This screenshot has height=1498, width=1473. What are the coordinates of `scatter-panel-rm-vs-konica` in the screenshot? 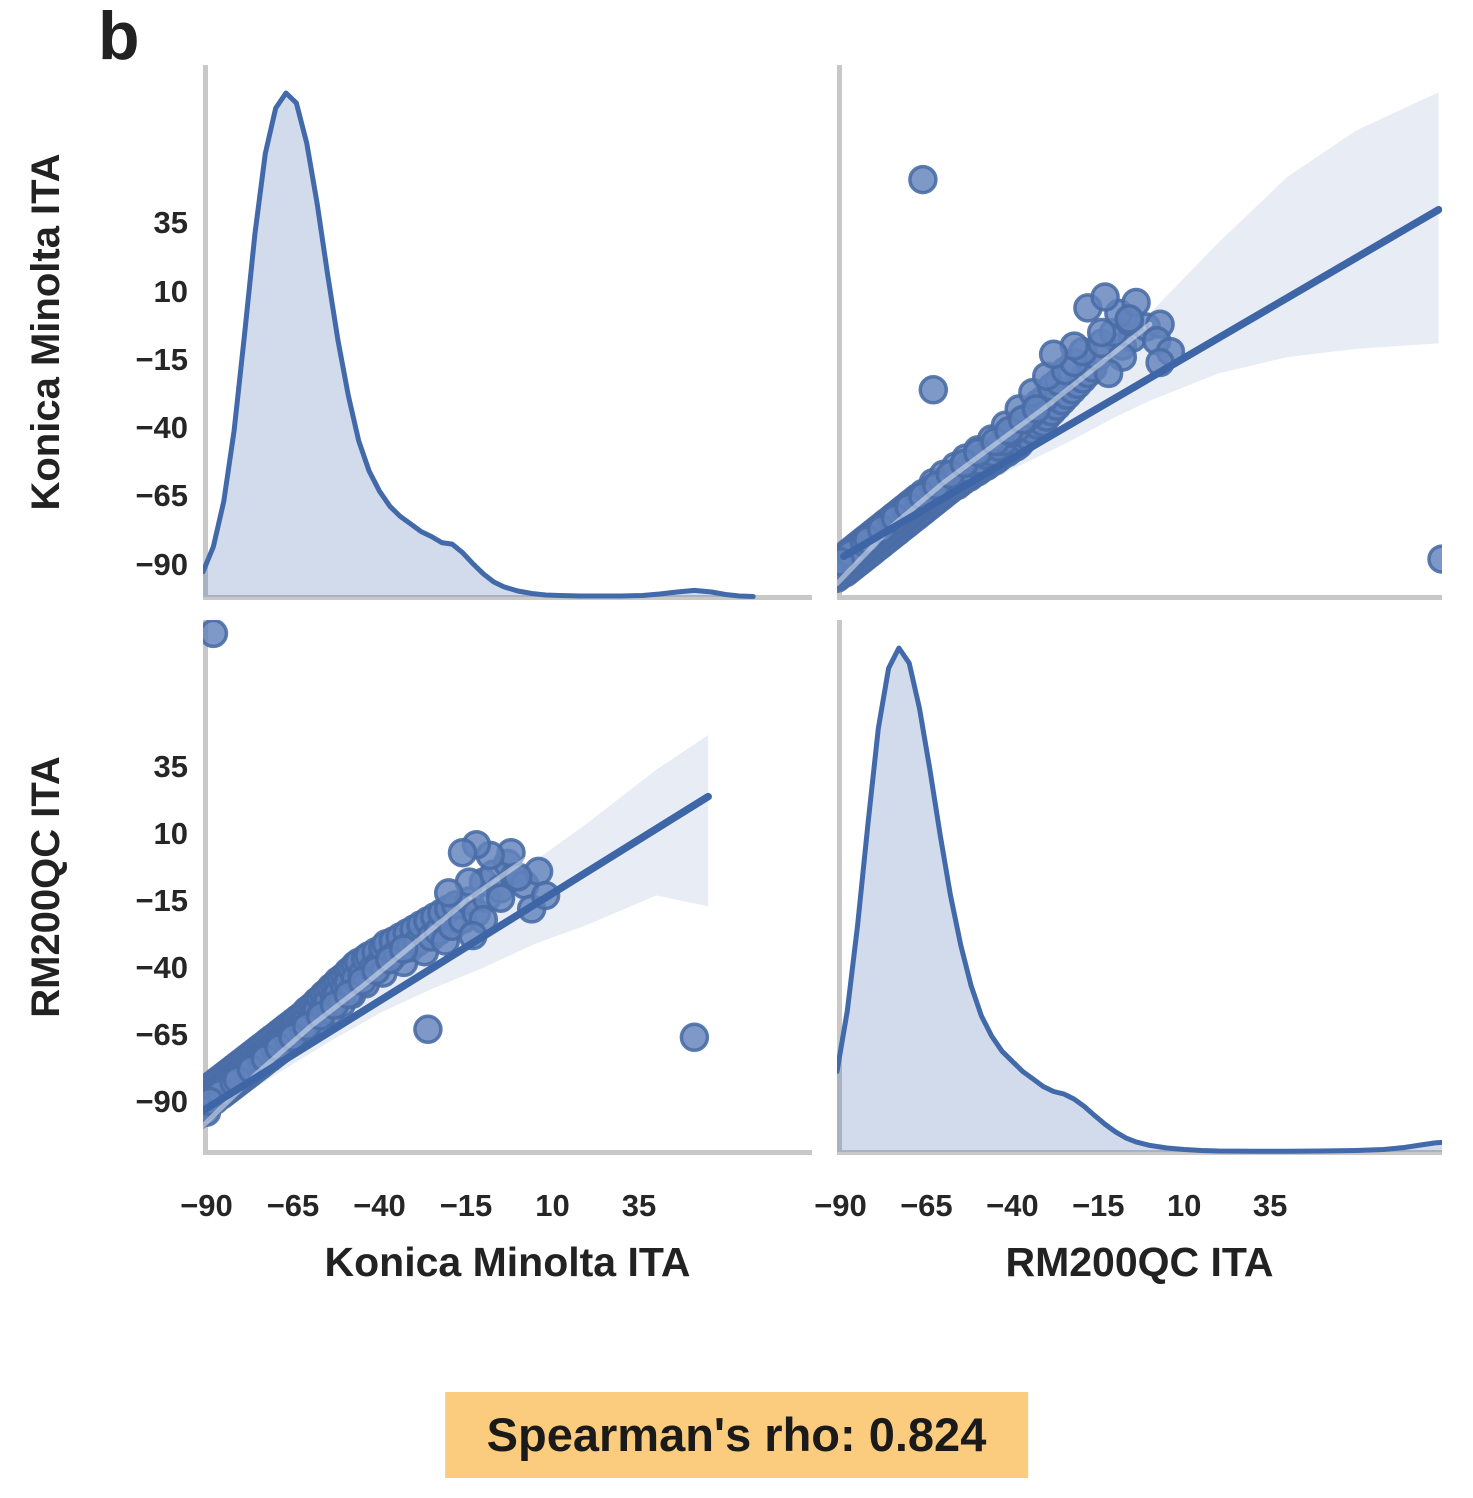 It's located at (1139, 332).